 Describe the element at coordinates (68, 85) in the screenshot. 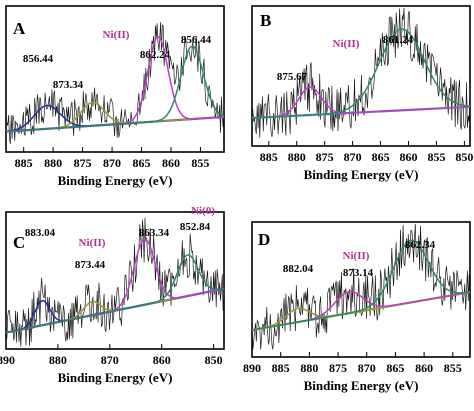

I see `peak-label: 873.34` at that location.